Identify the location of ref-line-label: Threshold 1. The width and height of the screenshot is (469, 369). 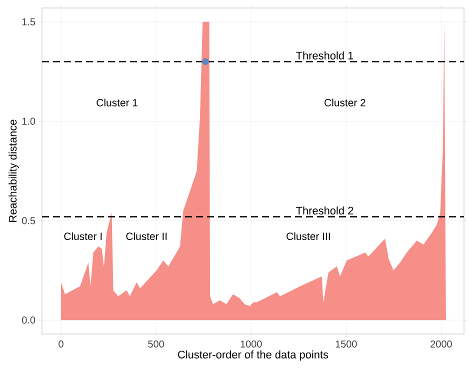
(325, 55).